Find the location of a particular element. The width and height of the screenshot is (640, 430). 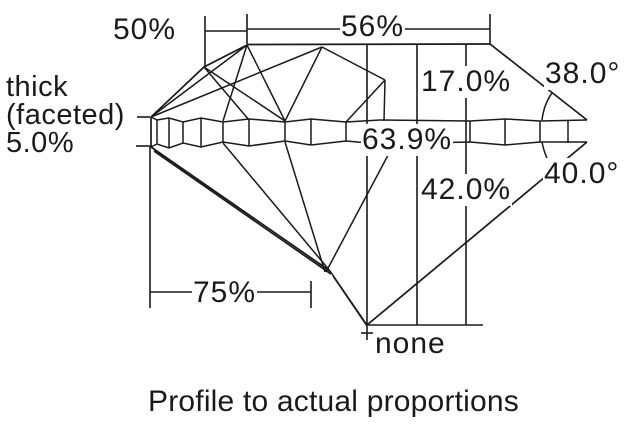

diagram-caption: Profile to actual proportions is located at coordinates (334, 401).